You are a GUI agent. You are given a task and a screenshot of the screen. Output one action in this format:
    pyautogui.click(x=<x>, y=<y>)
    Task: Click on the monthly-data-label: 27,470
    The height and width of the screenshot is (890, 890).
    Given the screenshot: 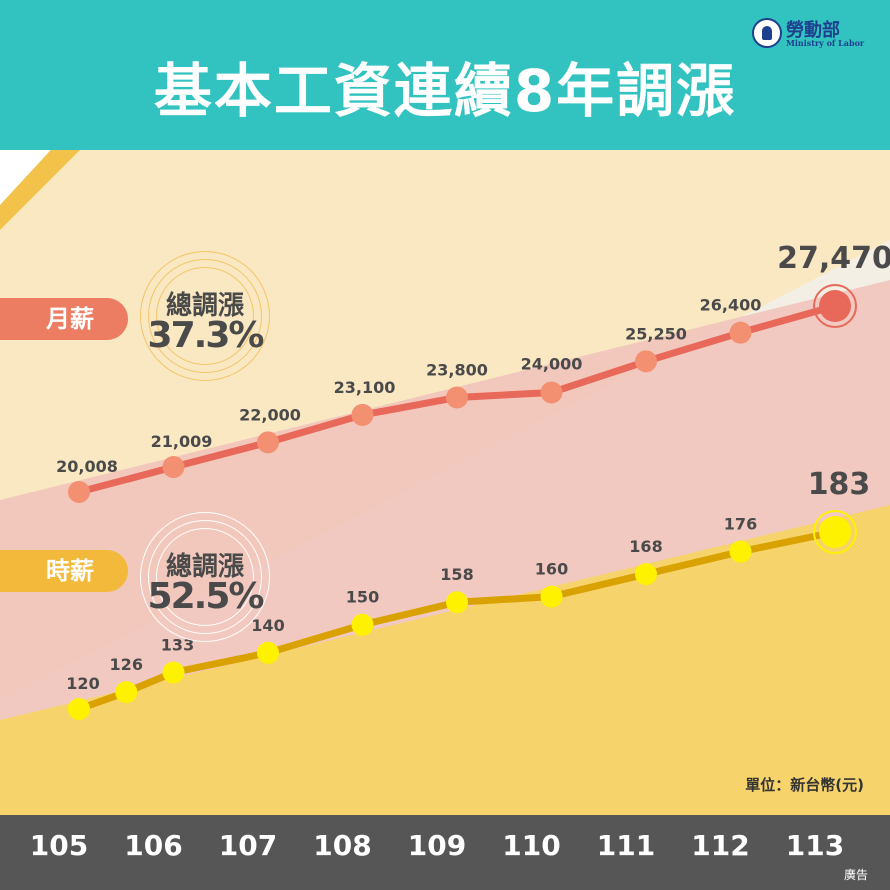 What is the action you would take?
    pyautogui.click(x=833, y=258)
    